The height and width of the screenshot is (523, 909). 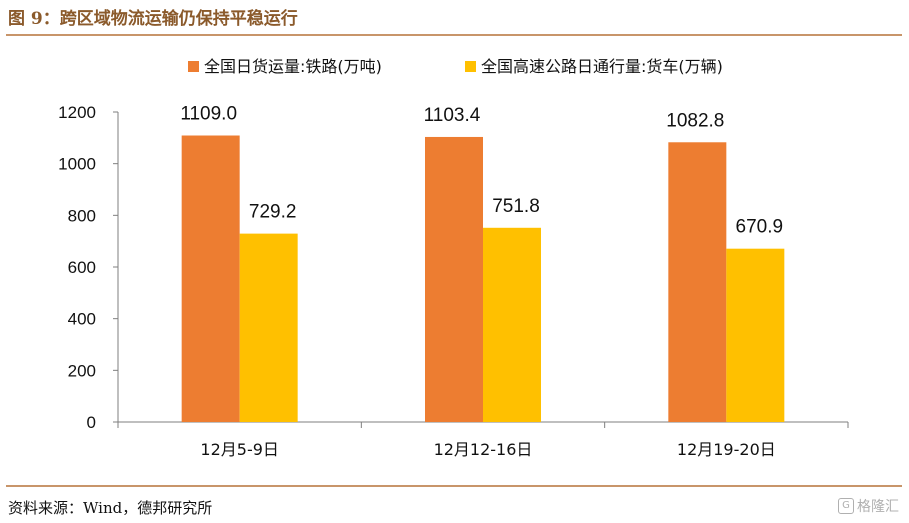 I want to click on x-category-label: 12月12-16日, so click(x=483, y=449).